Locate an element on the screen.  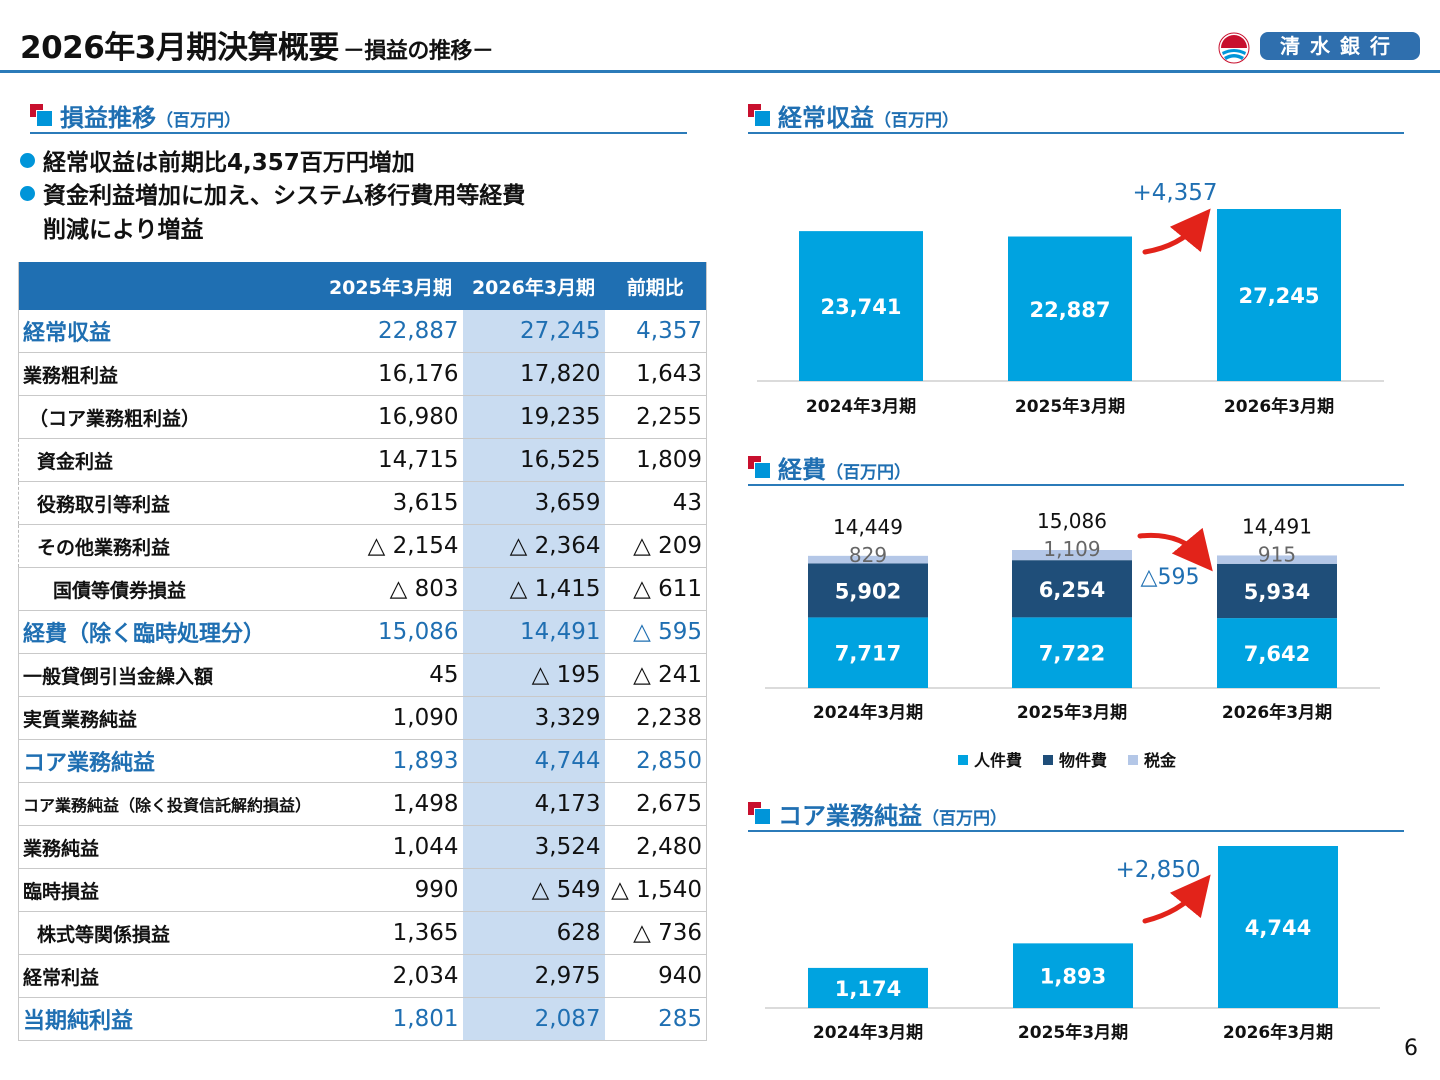
column-header: 前期比 is located at coordinates (655, 286).